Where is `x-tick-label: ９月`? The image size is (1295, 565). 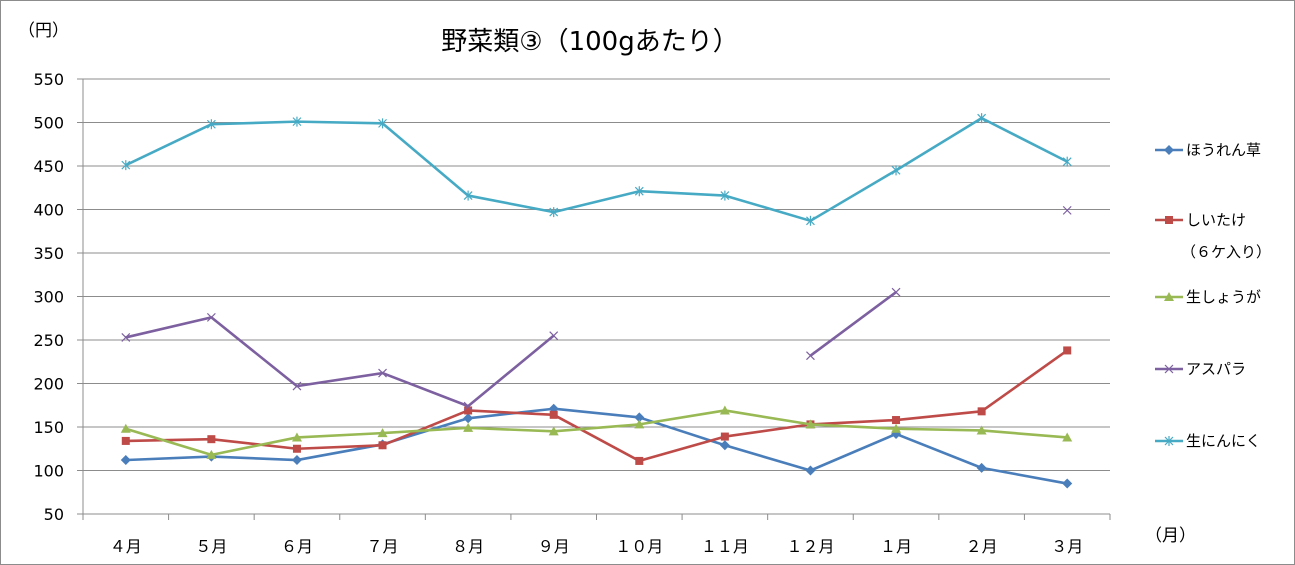 x-tick-label: ９月 is located at coordinates (554, 546).